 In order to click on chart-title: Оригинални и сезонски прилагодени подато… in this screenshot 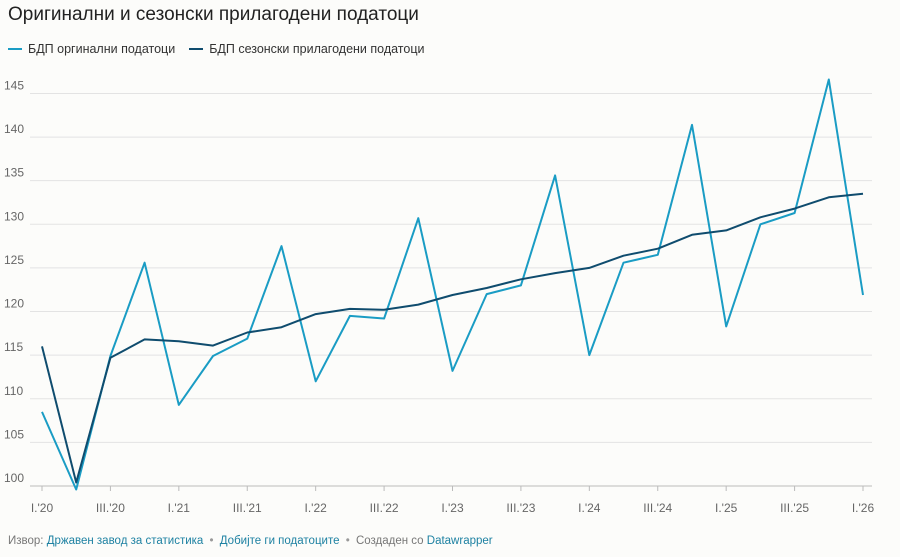, I will do `click(213, 14)`.